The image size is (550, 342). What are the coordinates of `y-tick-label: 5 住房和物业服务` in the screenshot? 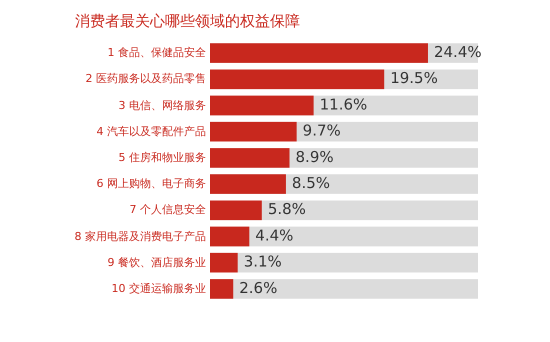 It's located at (162, 158).